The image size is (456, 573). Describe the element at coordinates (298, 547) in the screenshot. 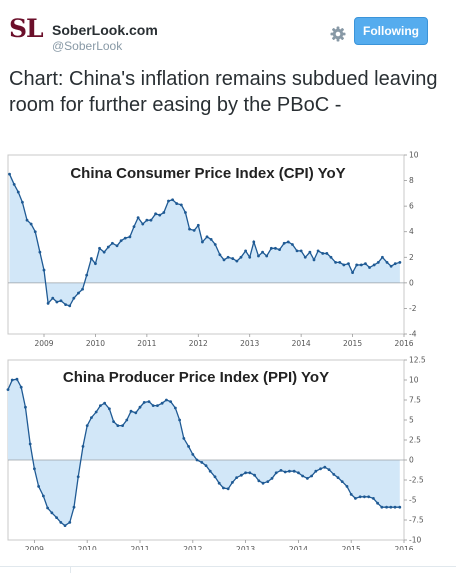

I see `ppi-x-tick-label: 2014` at that location.